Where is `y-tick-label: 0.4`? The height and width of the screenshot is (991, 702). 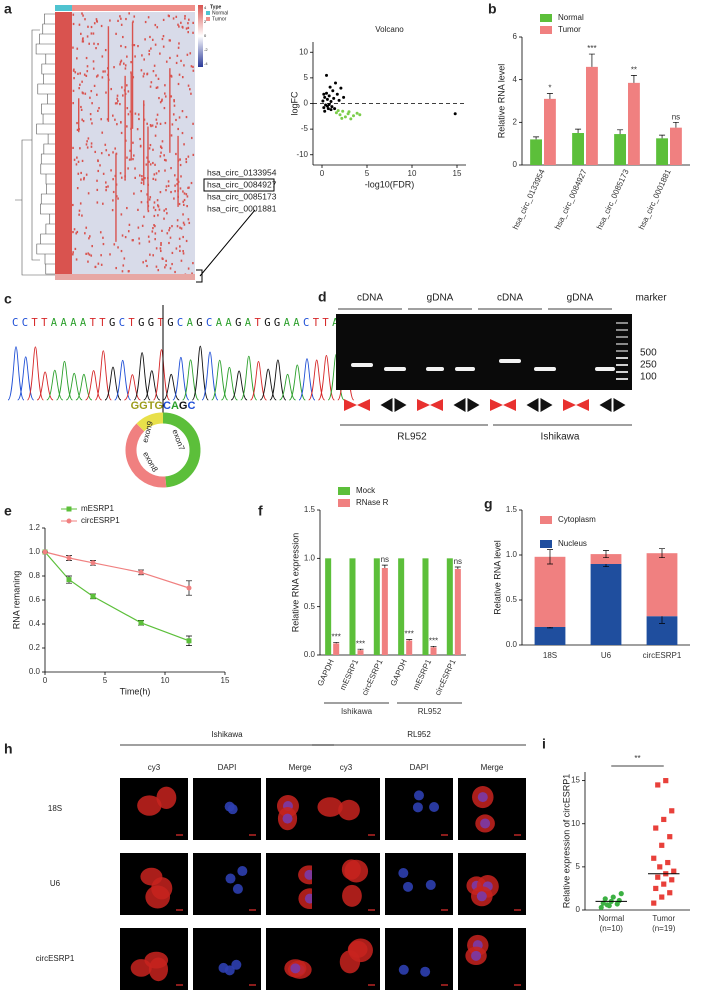
y-tick-label: 0.4 is located at coordinates (35, 623).